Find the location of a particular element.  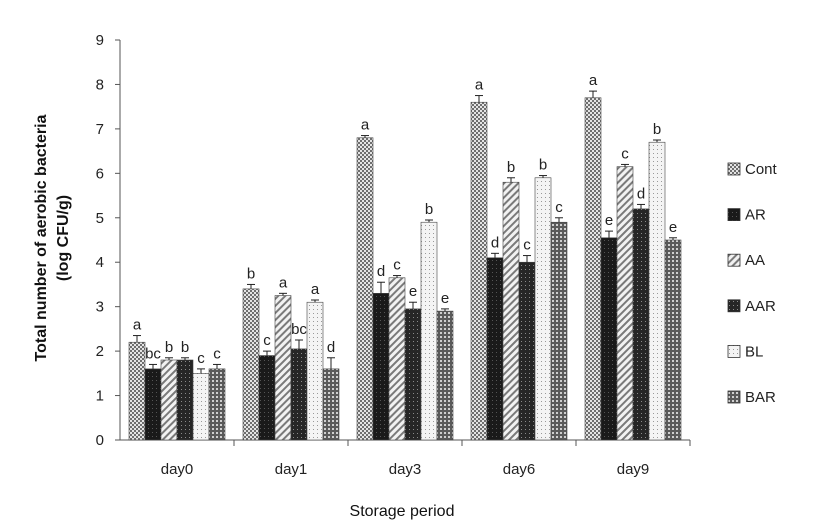

x-category-label: day6 is located at coordinates (519, 469).